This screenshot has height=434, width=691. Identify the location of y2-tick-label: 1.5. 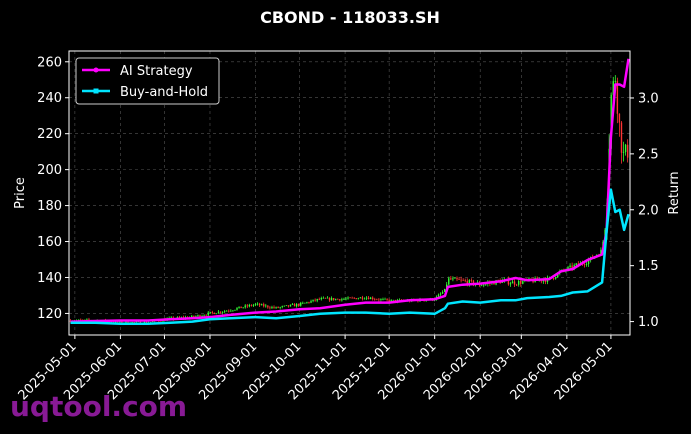
(648, 266).